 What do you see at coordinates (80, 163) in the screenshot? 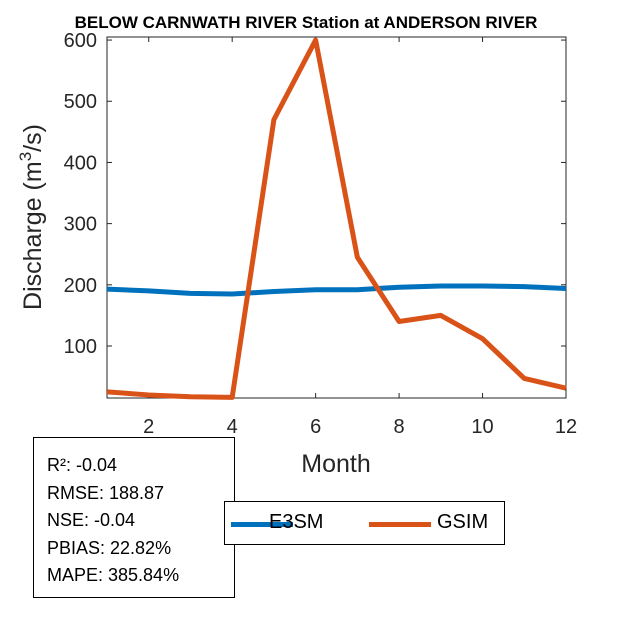
I see `y-tick-label: 400` at bounding box center [80, 163].